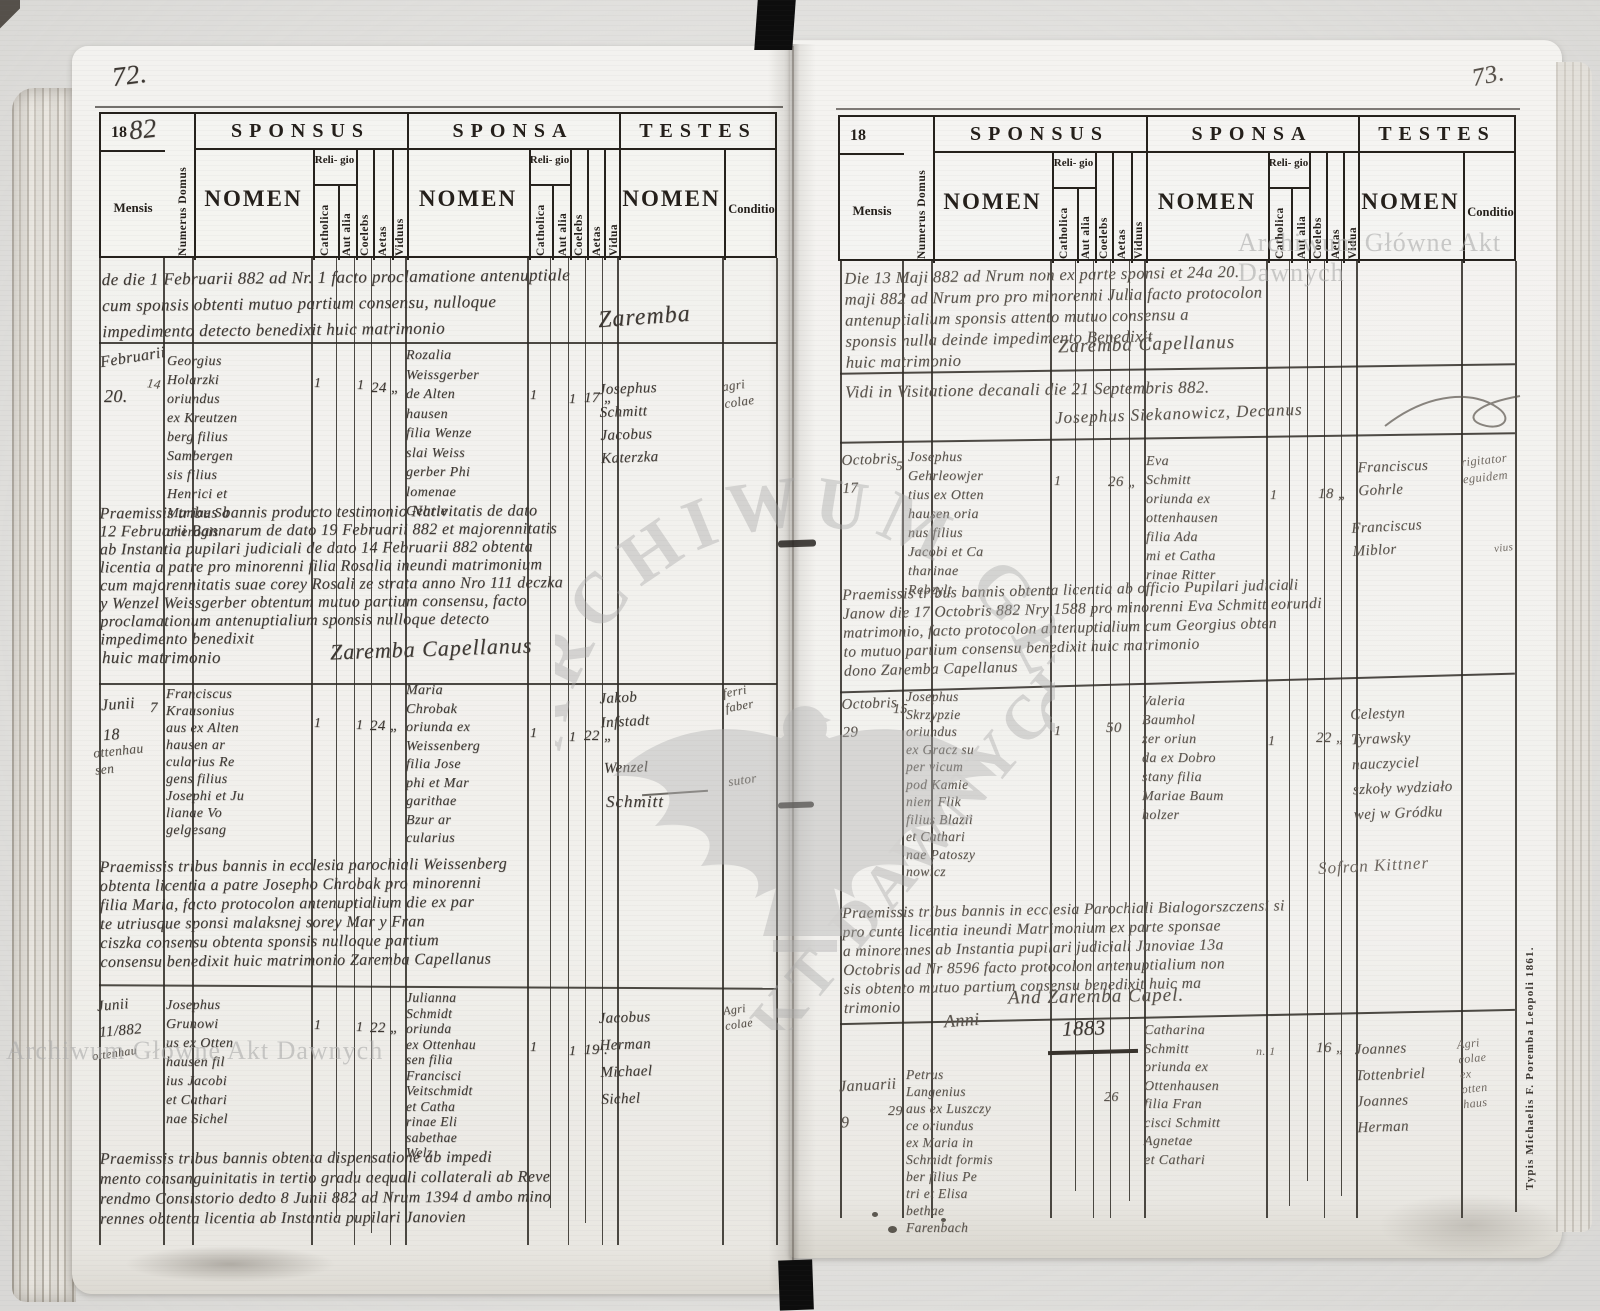  What do you see at coordinates (598, 398) in the screenshot?
I see `mark-aetas: 17 „` at bounding box center [598, 398].